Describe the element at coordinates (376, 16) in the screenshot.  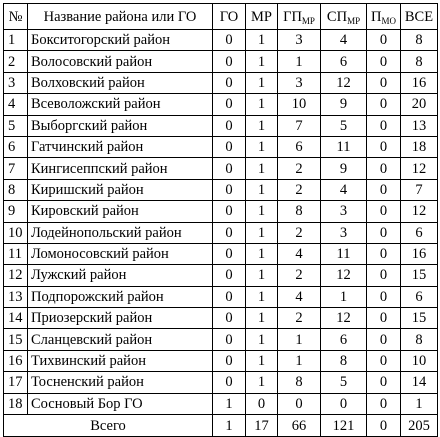
I see `header-p-main: П` at that location.